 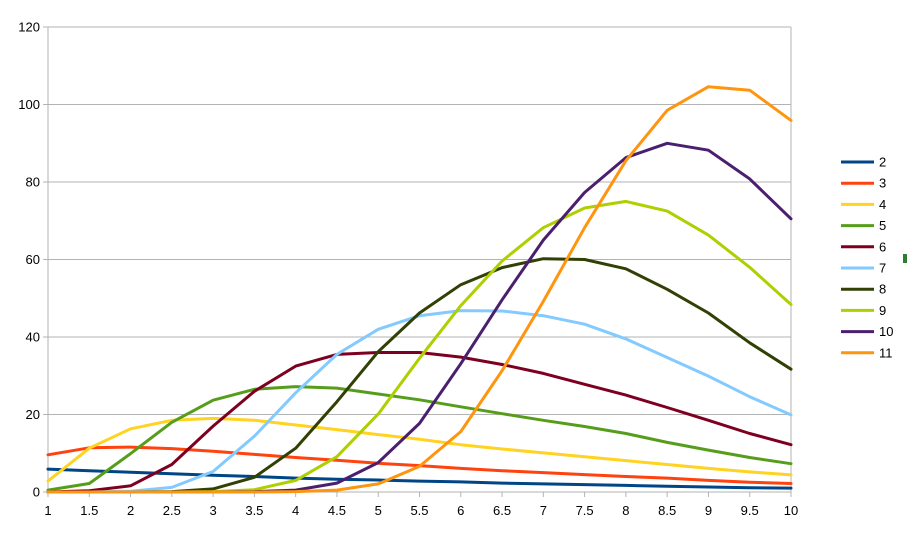 What do you see at coordinates (882, 183) in the screenshot?
I see `legend-label-3: 3` at bounding box center [882, 183].